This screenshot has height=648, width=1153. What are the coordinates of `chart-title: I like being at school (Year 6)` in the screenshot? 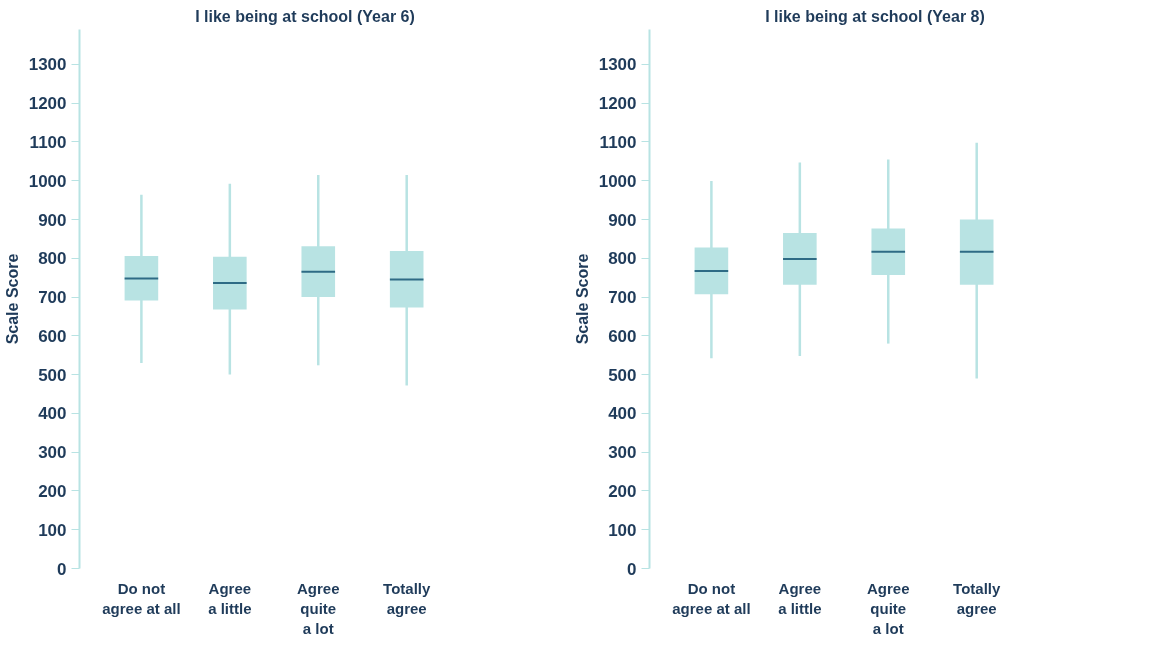 It's located at (305, 16).